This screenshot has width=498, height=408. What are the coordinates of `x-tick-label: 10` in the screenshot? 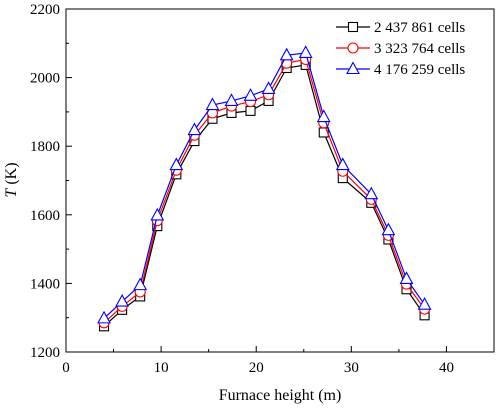 It's located at (161, 368).